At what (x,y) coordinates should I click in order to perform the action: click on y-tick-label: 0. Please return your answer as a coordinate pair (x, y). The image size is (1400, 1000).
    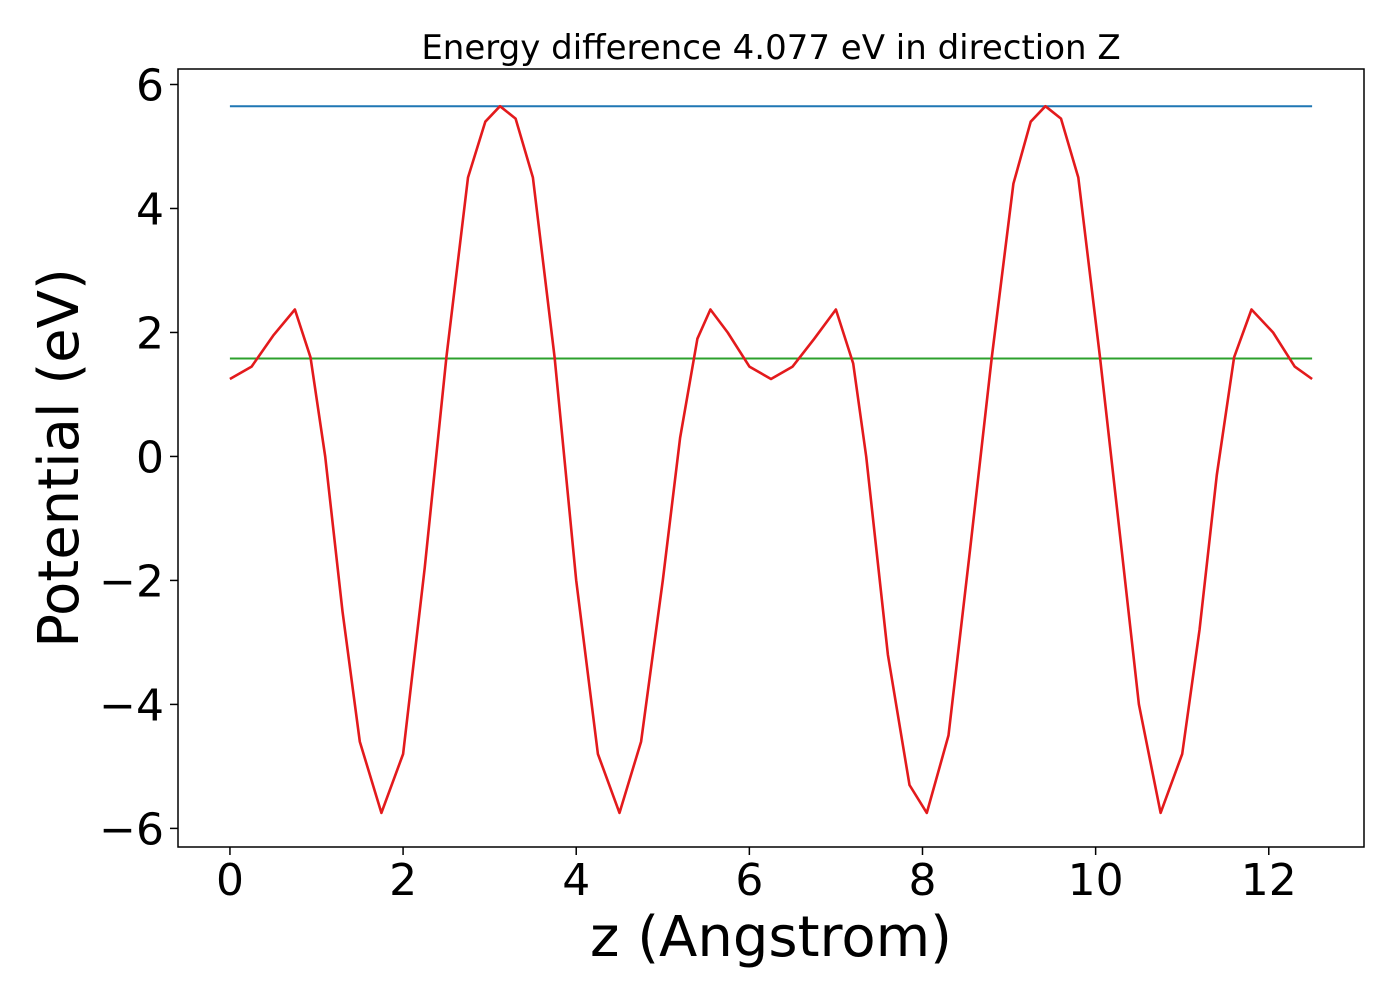
    Looking at the image, I should click on (150, 457).